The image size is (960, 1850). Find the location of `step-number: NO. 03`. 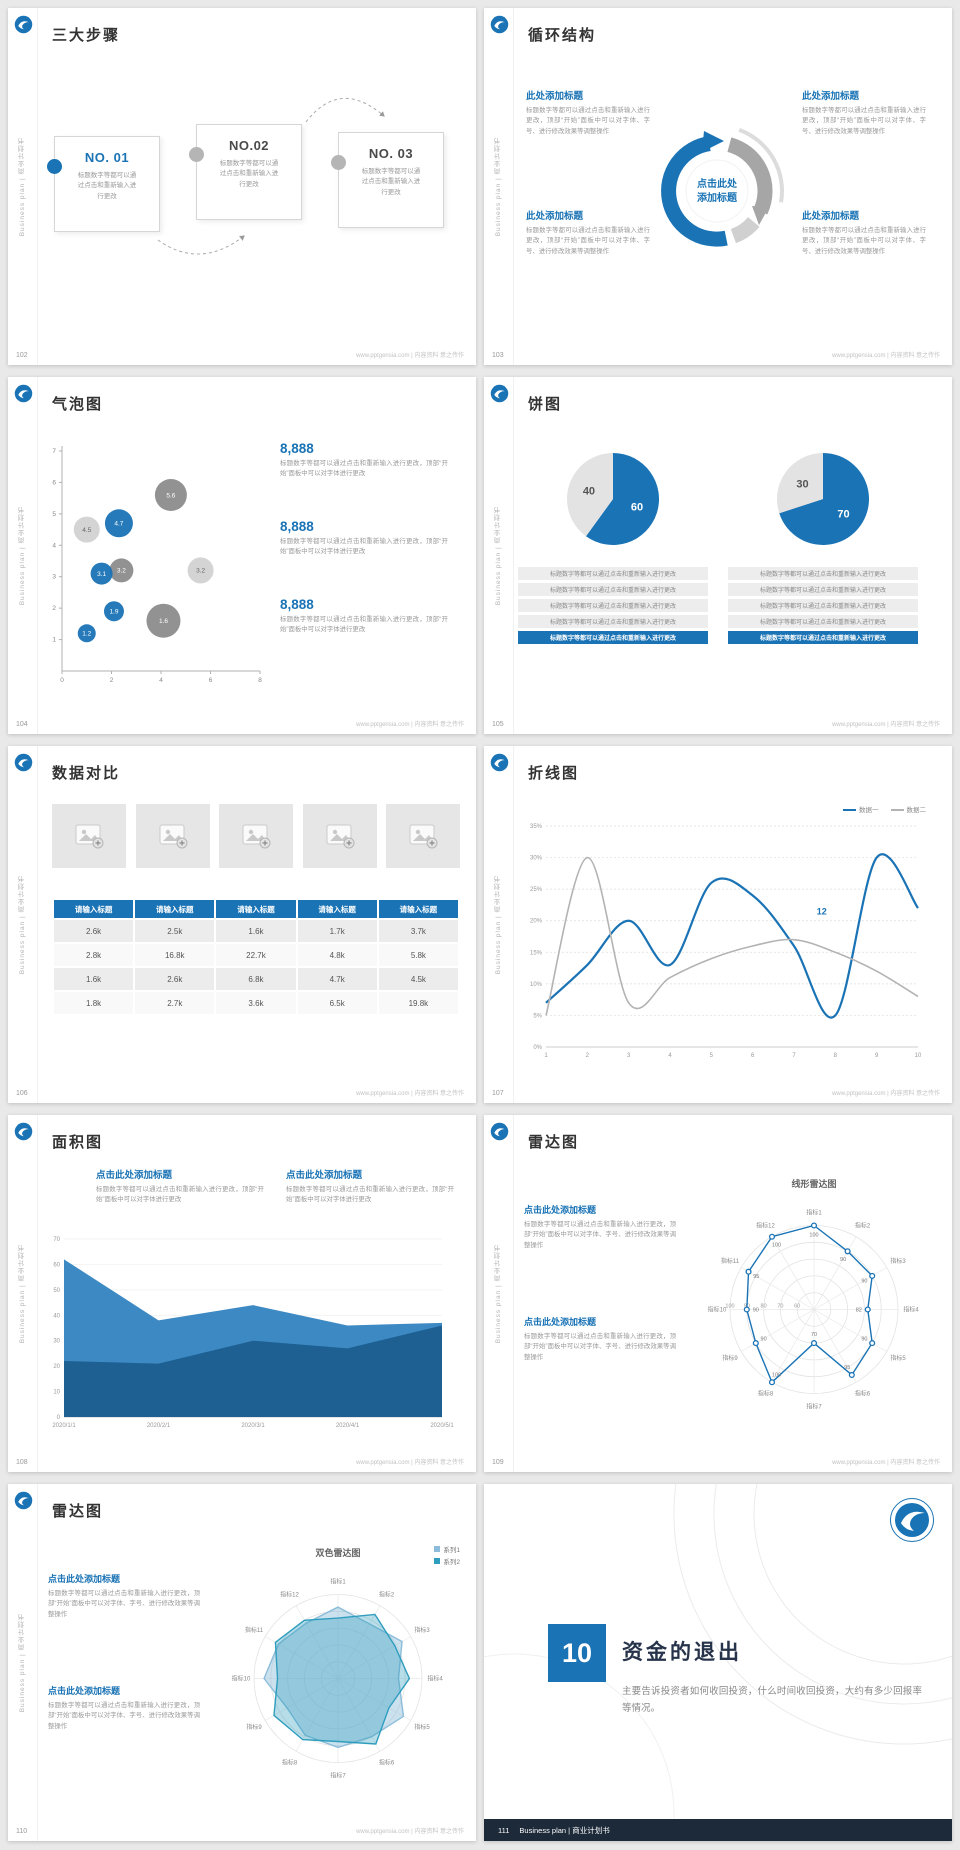

step-number: NO. 03 is located at coordinates (391, 153).